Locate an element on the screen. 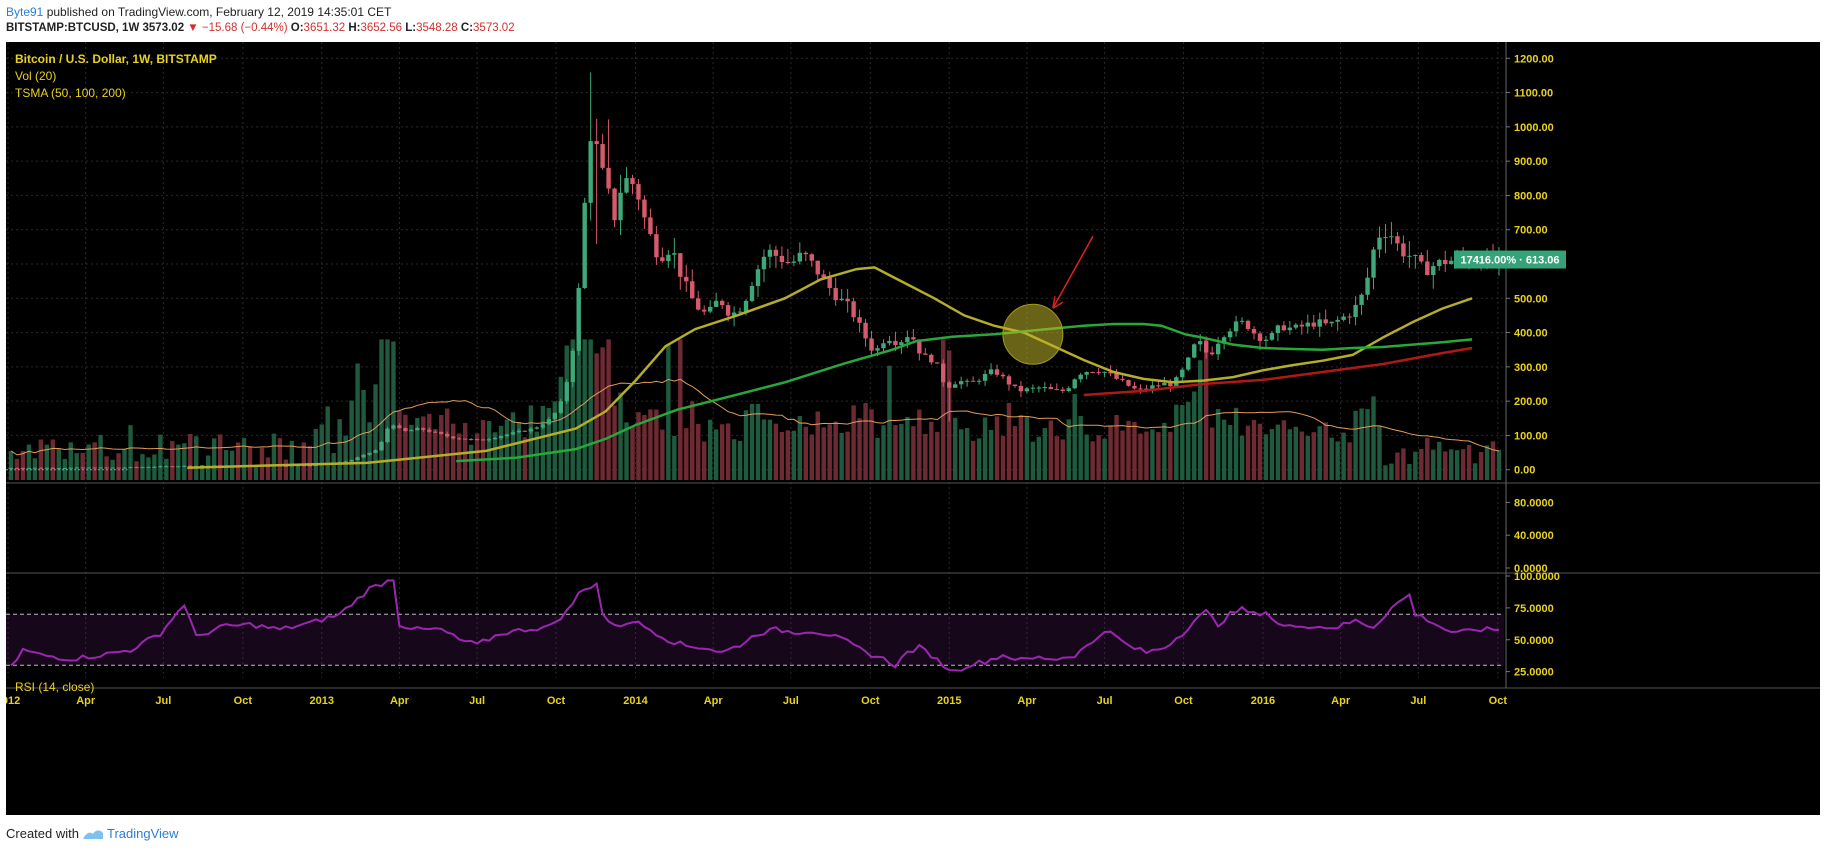  symbol-label: BITSTAMP:BTCUSD, 1W is located at coordinates (73, 28).